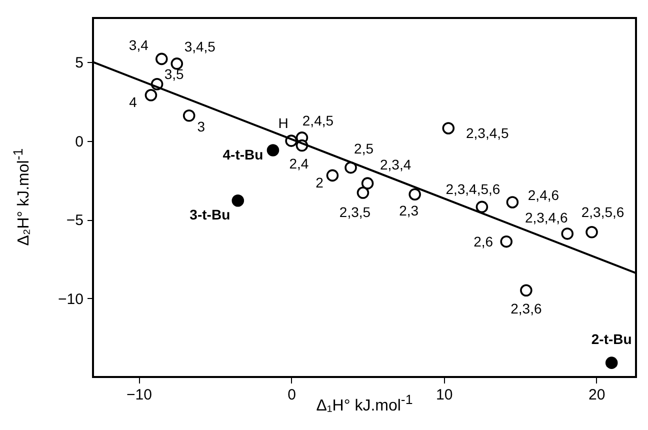  What do you see at coordinates (299, 164) in the screenshot?
I see `annotation: 2,4` at bounding box center [299, 164].